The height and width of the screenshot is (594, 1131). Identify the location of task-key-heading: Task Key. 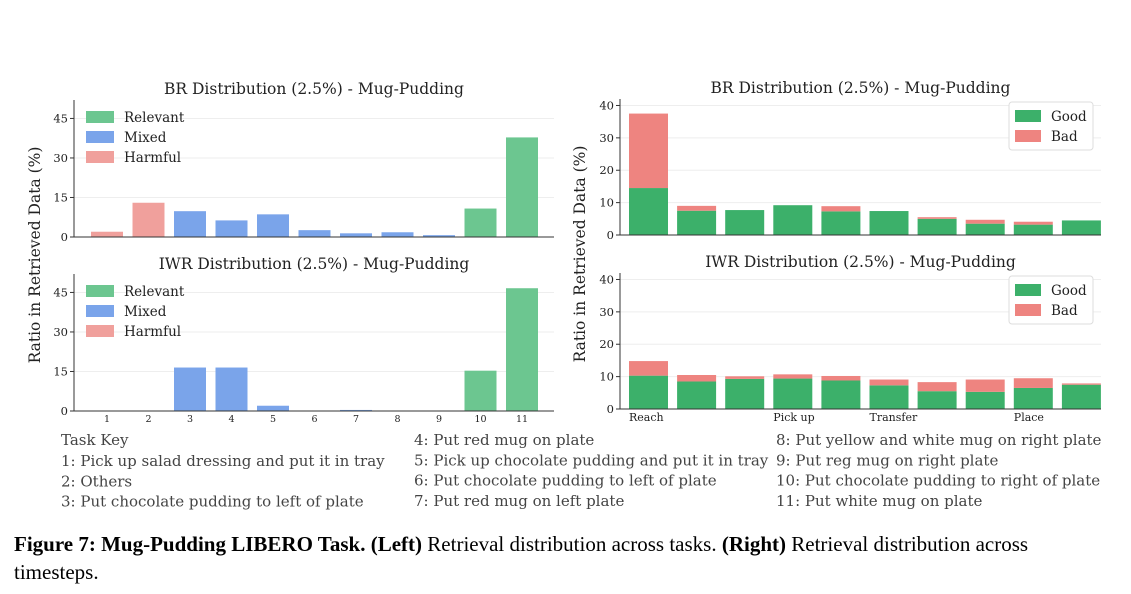
(95, 440).